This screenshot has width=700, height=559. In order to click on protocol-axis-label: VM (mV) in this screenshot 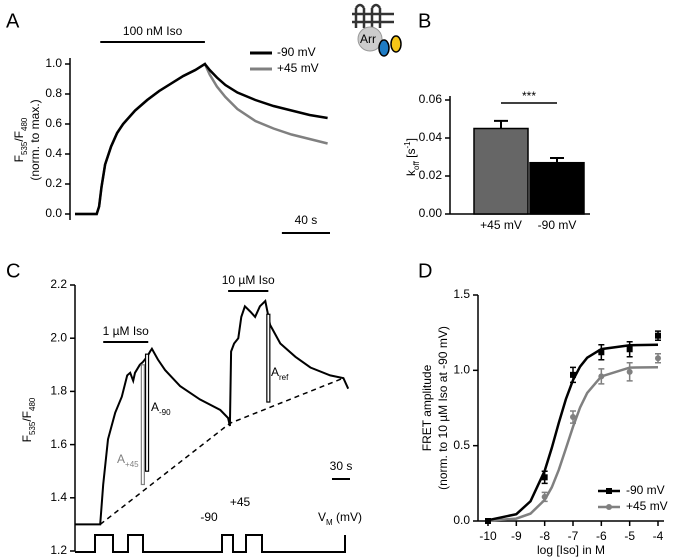, I will do `click(340, 518)`.